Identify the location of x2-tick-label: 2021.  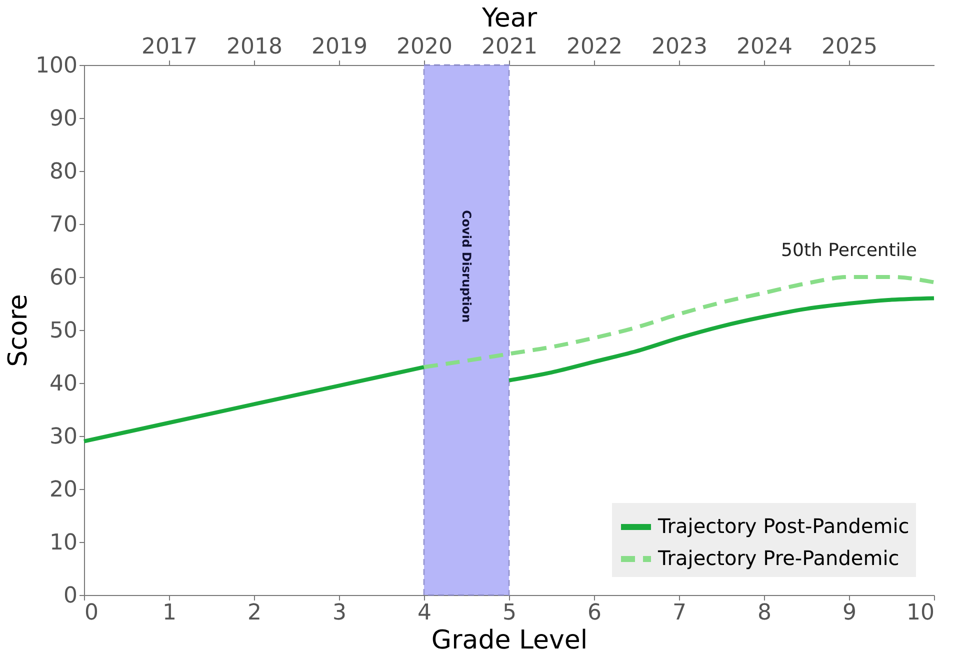
(510, 47).